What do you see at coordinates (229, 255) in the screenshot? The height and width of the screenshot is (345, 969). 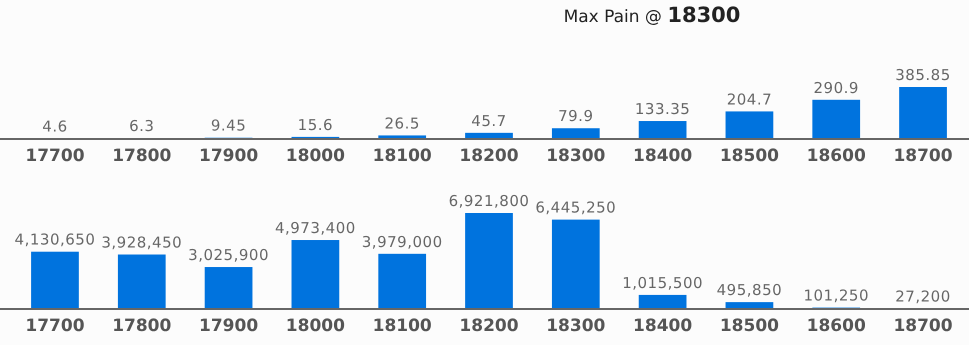 I see `data-label: 3,025,900` at bounding box center [229, 255].